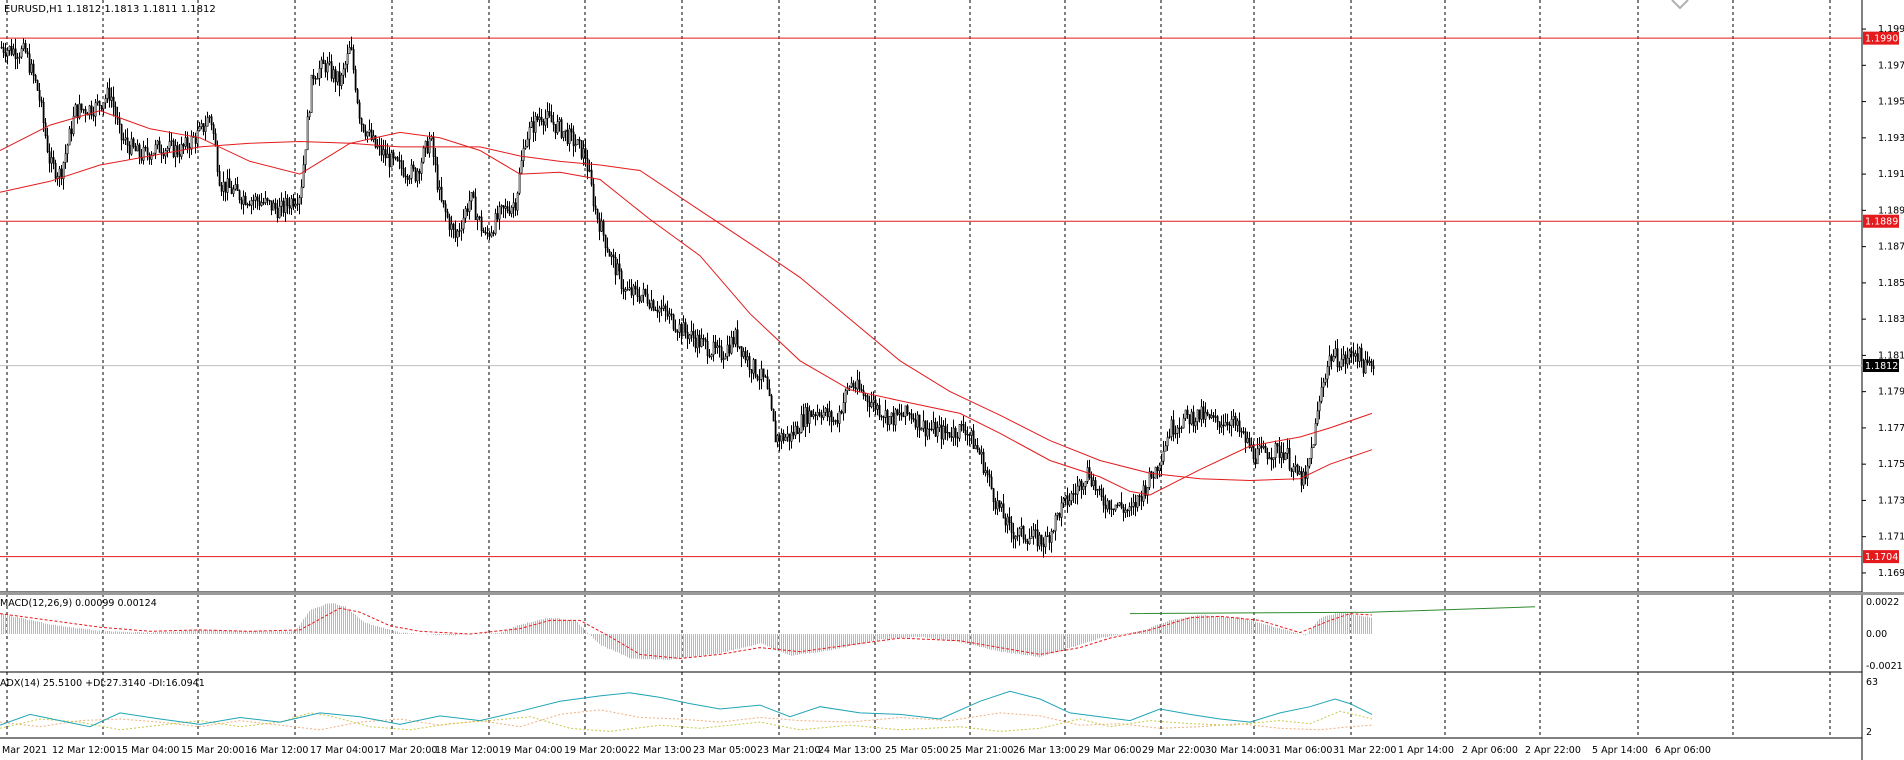 Image resolution: width=1904 pixels, height=760 pixels. I want to click on macd-trendline, so click(1332, 610).